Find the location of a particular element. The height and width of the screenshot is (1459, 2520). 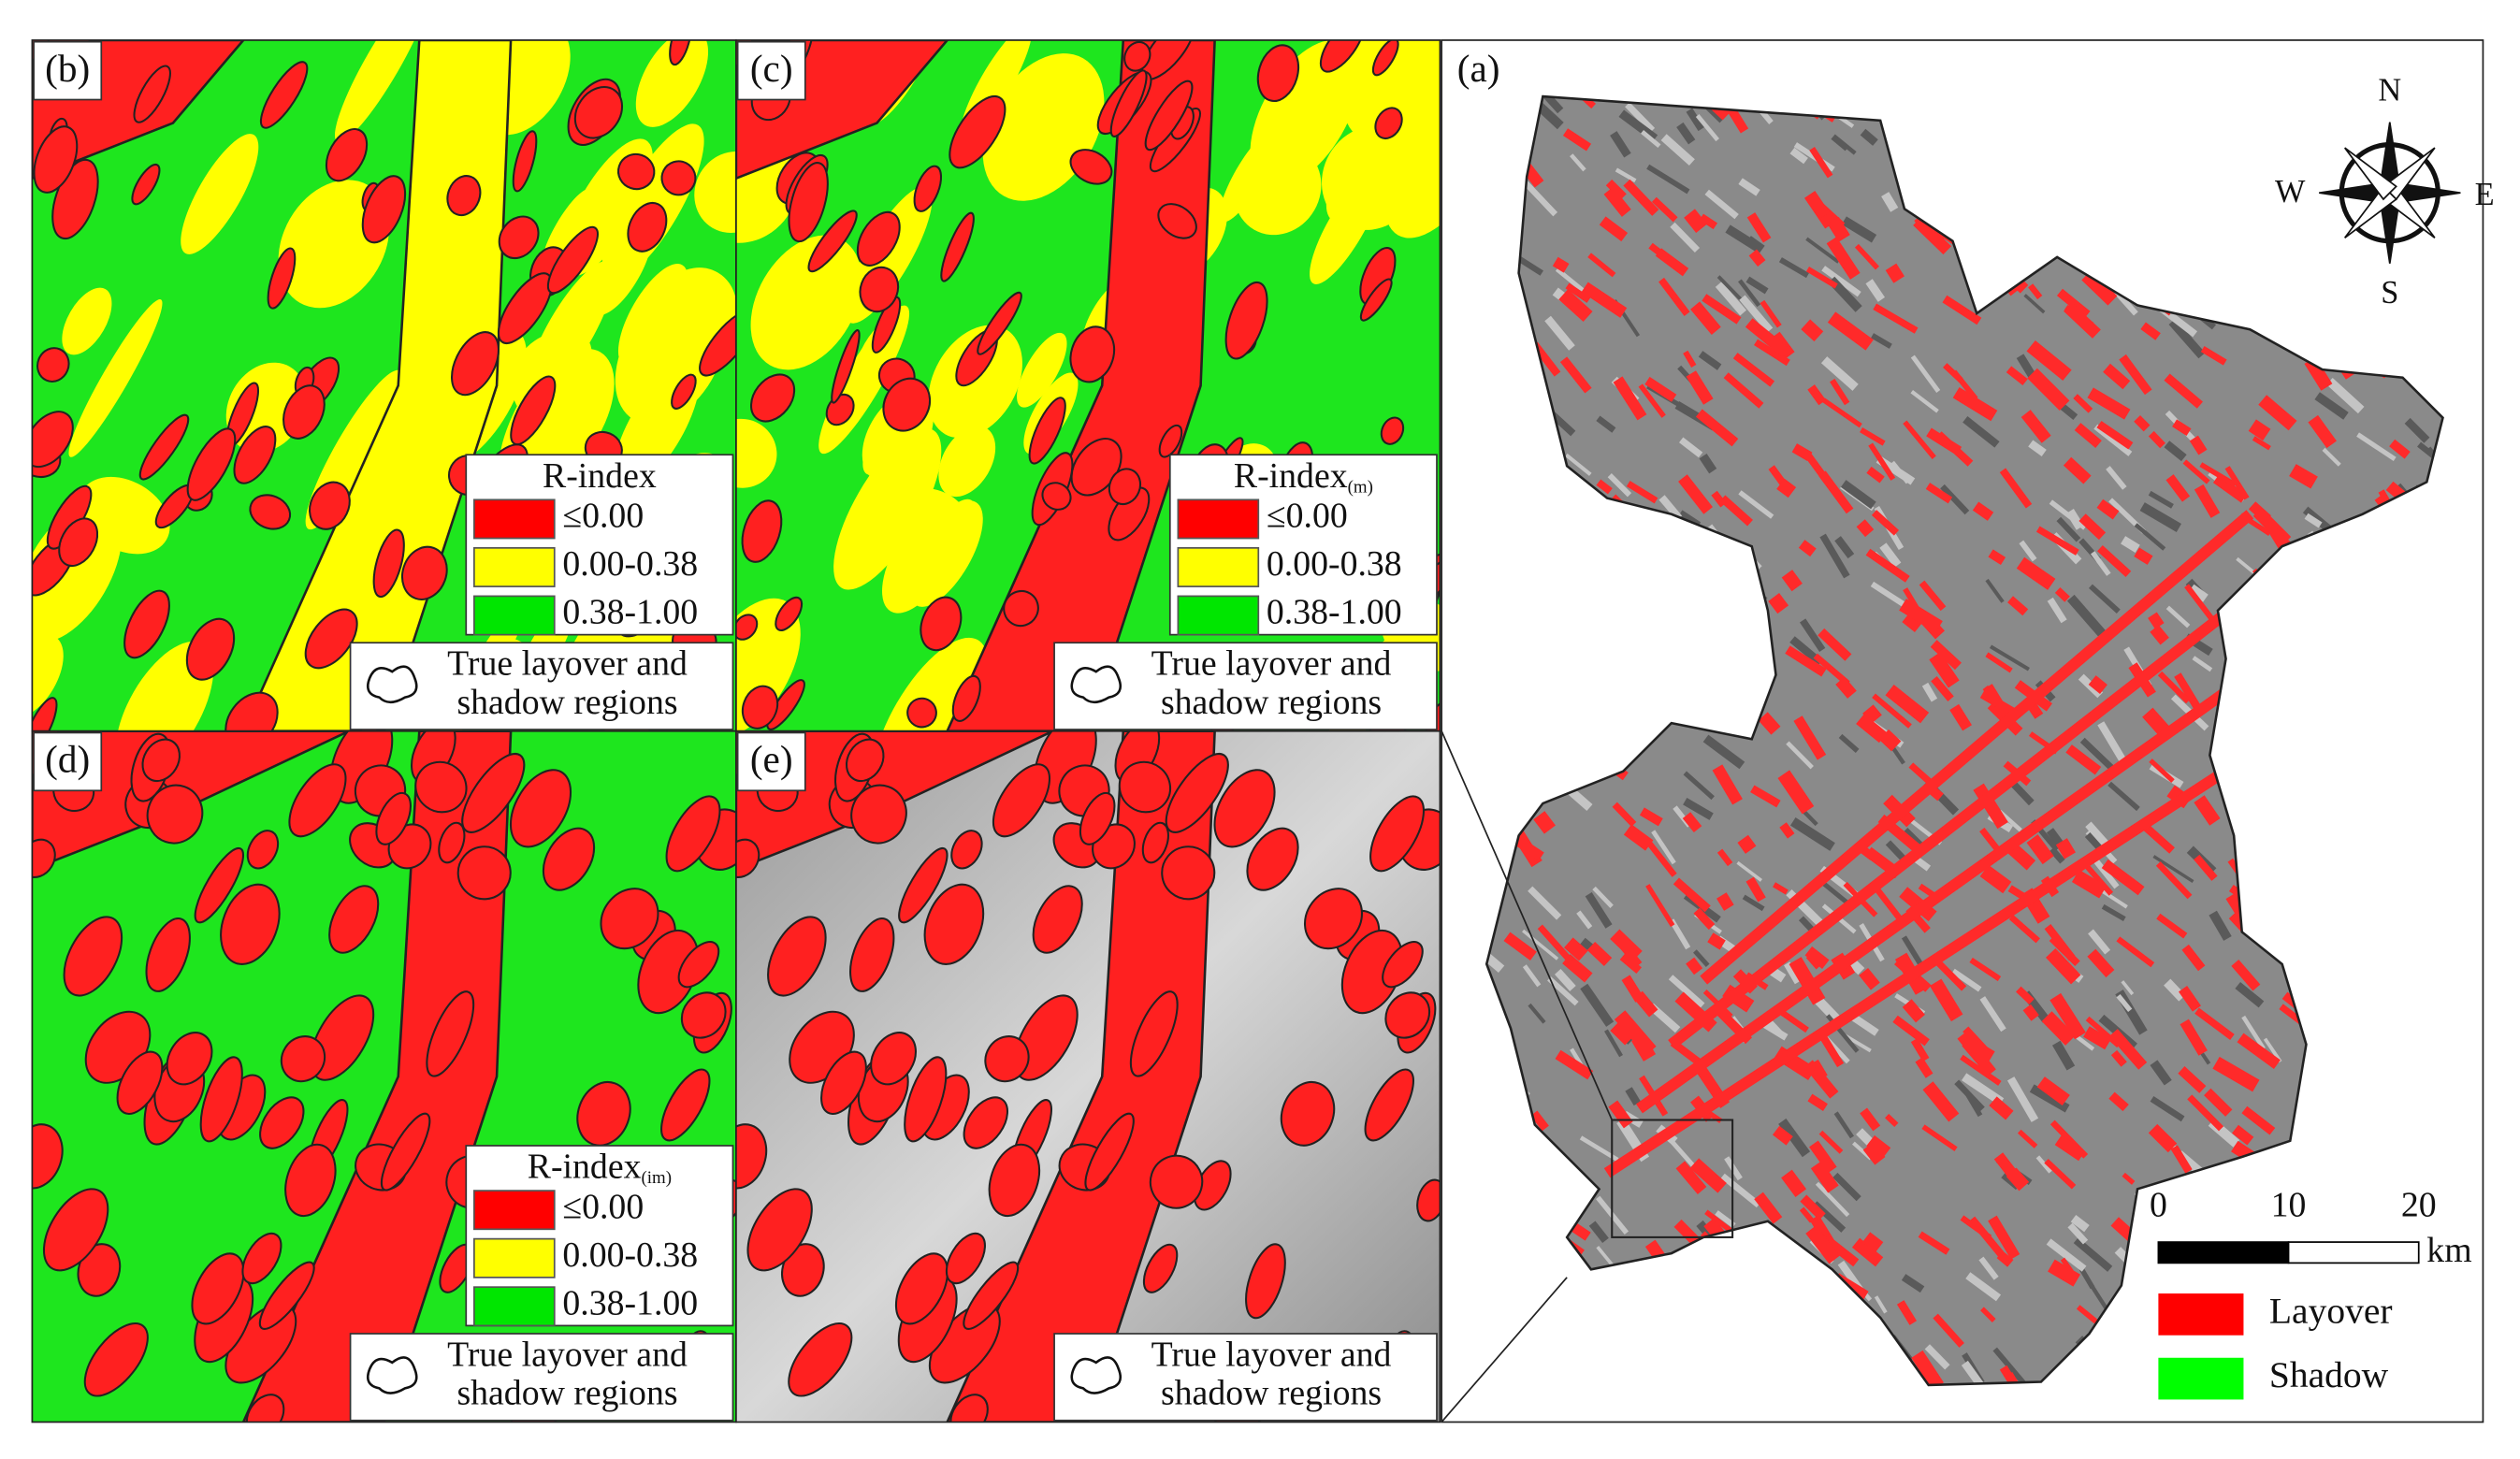

scale-unit: km is located at coordinates (2448, 1250).